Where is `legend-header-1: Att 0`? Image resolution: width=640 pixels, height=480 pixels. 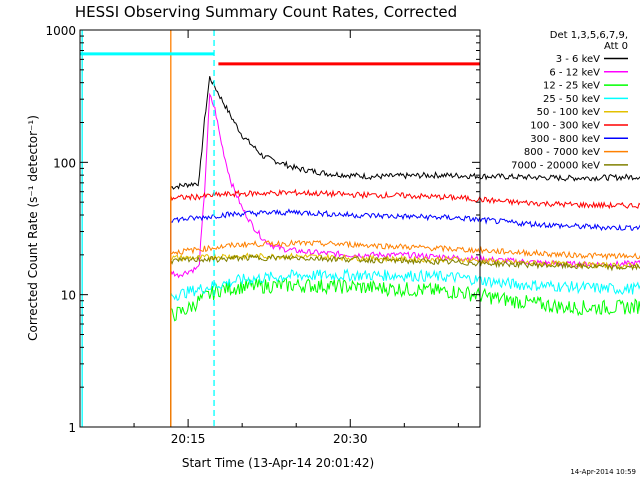
legend-header-1: Att 0 is located at coordinates (616, 46).